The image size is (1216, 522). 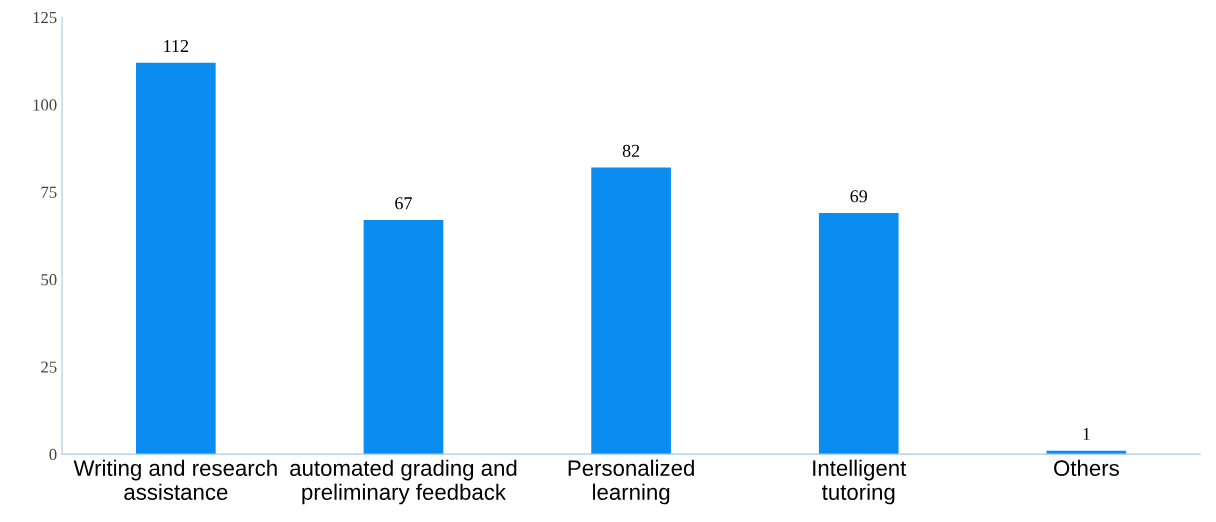 What do you see at coordinates (53, 454) in the screenshot?
I see `y-tick-label: 0` at bounding box center [53, 454].